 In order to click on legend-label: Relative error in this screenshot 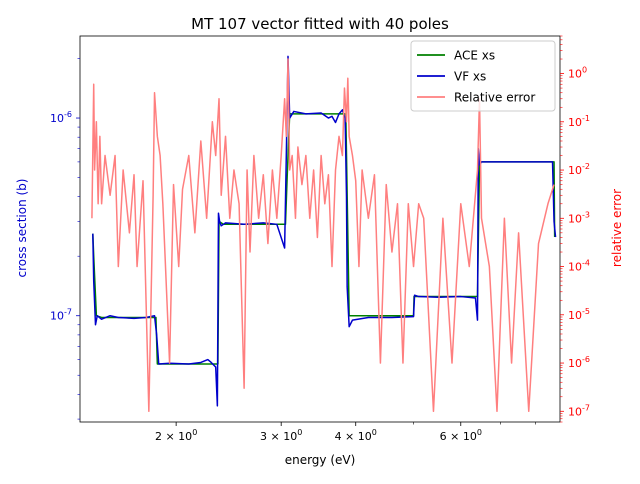, I will do `click(494, 98)`.